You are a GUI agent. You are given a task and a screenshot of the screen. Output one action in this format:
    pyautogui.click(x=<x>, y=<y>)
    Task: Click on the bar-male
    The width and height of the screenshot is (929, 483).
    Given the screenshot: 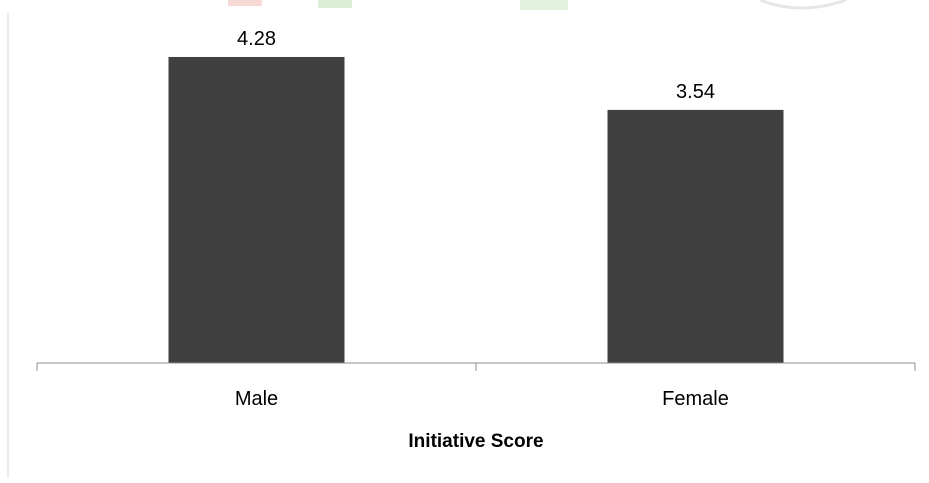 What is the action you would take?
    pyautogui.click(x=256, y=209)
    